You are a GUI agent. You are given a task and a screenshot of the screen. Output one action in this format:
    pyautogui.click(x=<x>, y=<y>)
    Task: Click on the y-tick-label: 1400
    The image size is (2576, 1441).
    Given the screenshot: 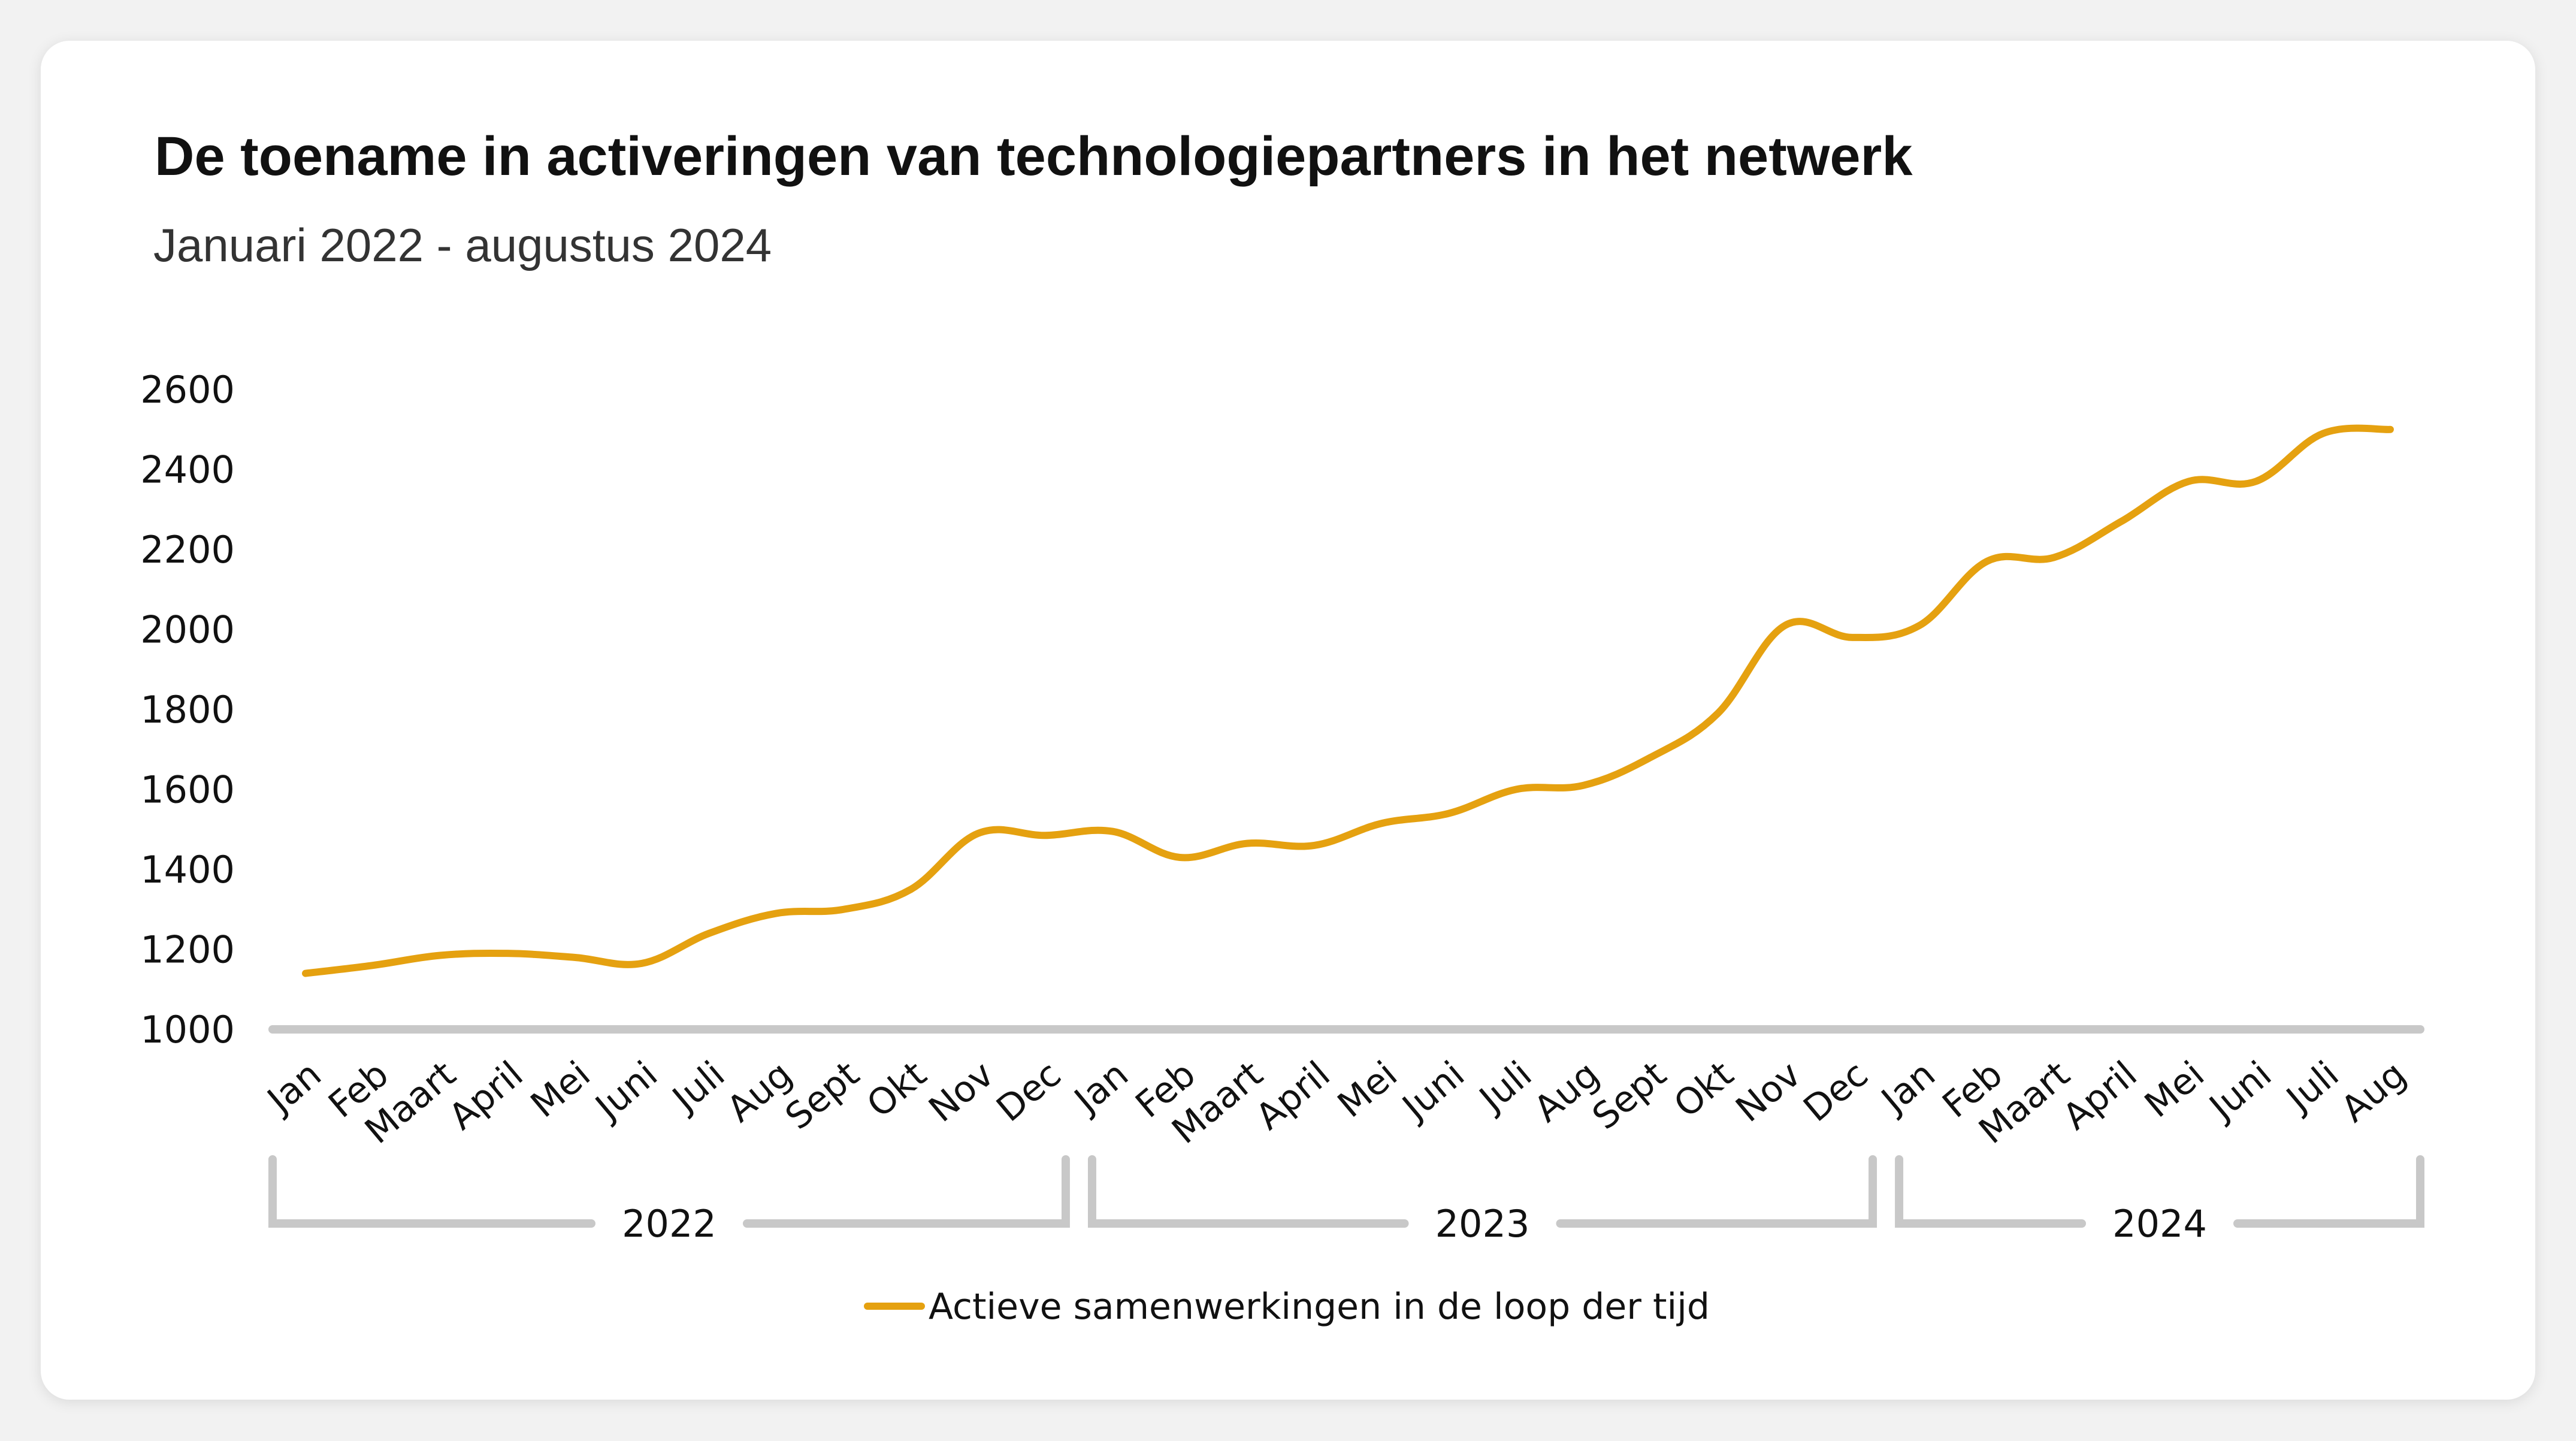 What is the action you would take?
    pyautogui.click(x=187, y=870)
    